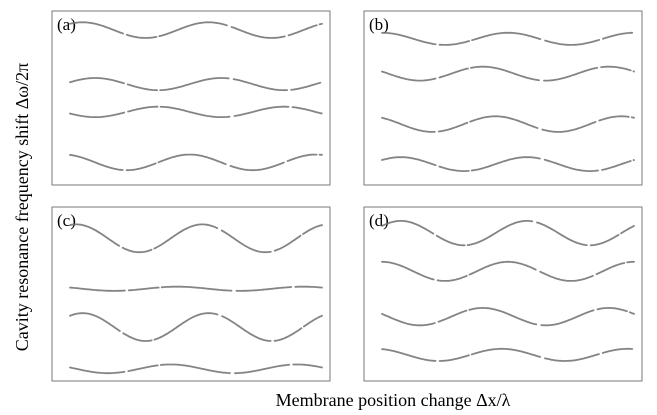 The width and height of the screenshot is (657, 415). I want to click on y-axis-label: Cavity resonance frequency shift Δω/2π, so click(22, 207).